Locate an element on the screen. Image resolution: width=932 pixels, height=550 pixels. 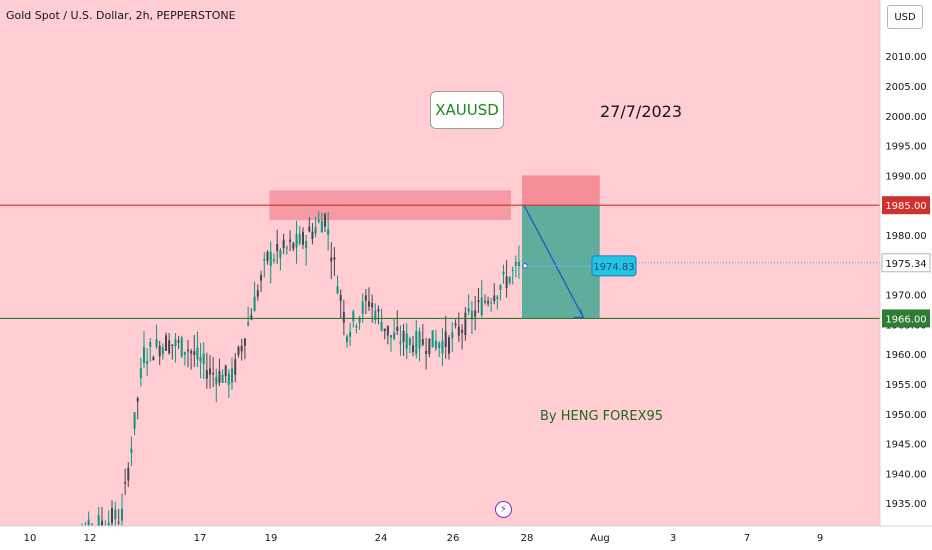
resistance-price-tag is located at coordinates (906, 205).